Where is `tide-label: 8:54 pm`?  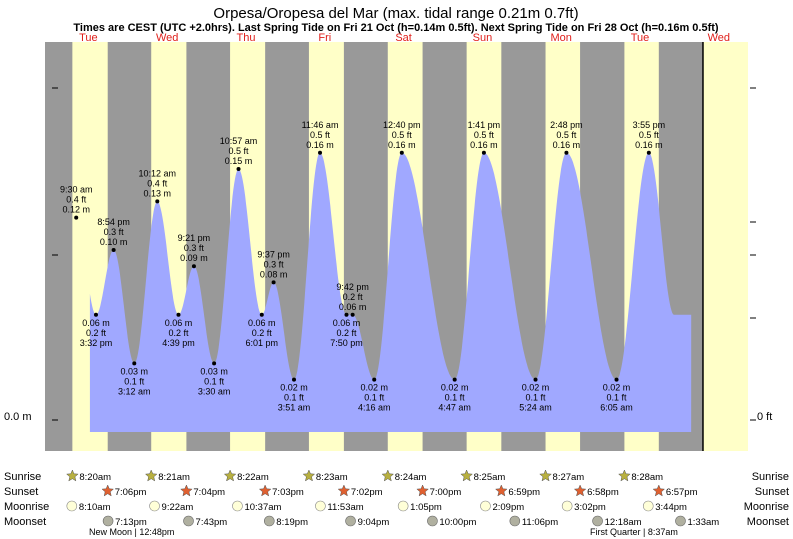
tide-label: 8:54 pm is located at coordinates (113, 222).